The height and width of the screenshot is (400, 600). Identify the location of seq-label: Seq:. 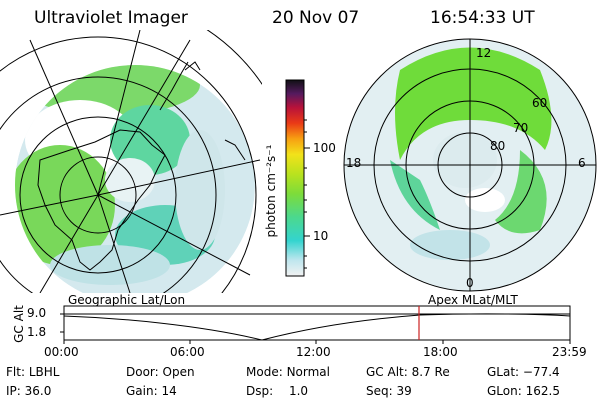
(379, 391).